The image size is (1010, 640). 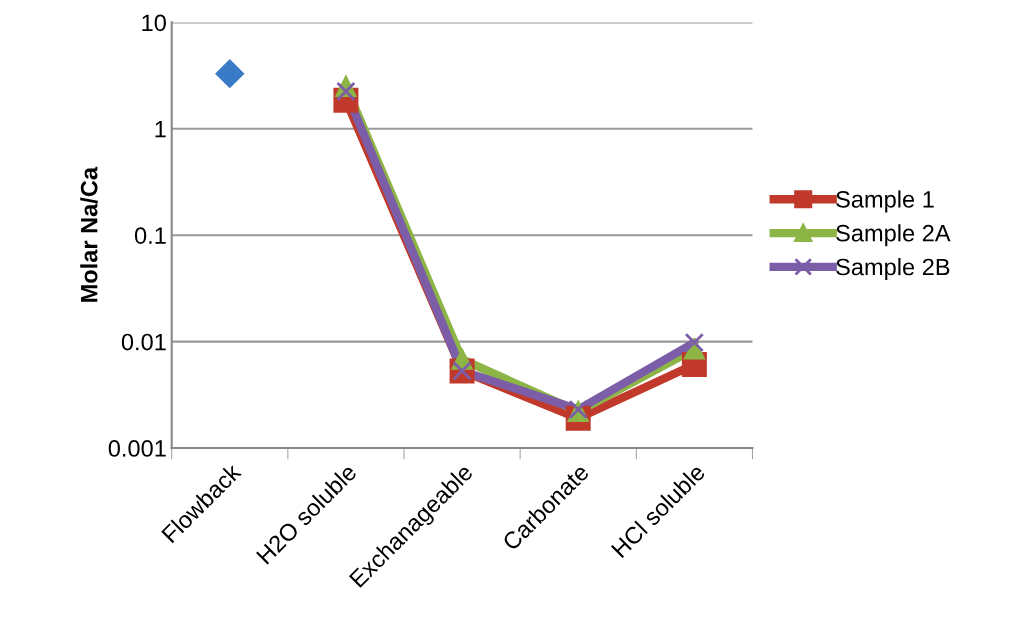 What do you see at coordinates (160, 129) in the screenshot?
I see `y-tick-label: 1` at bounding box center [160, 129].